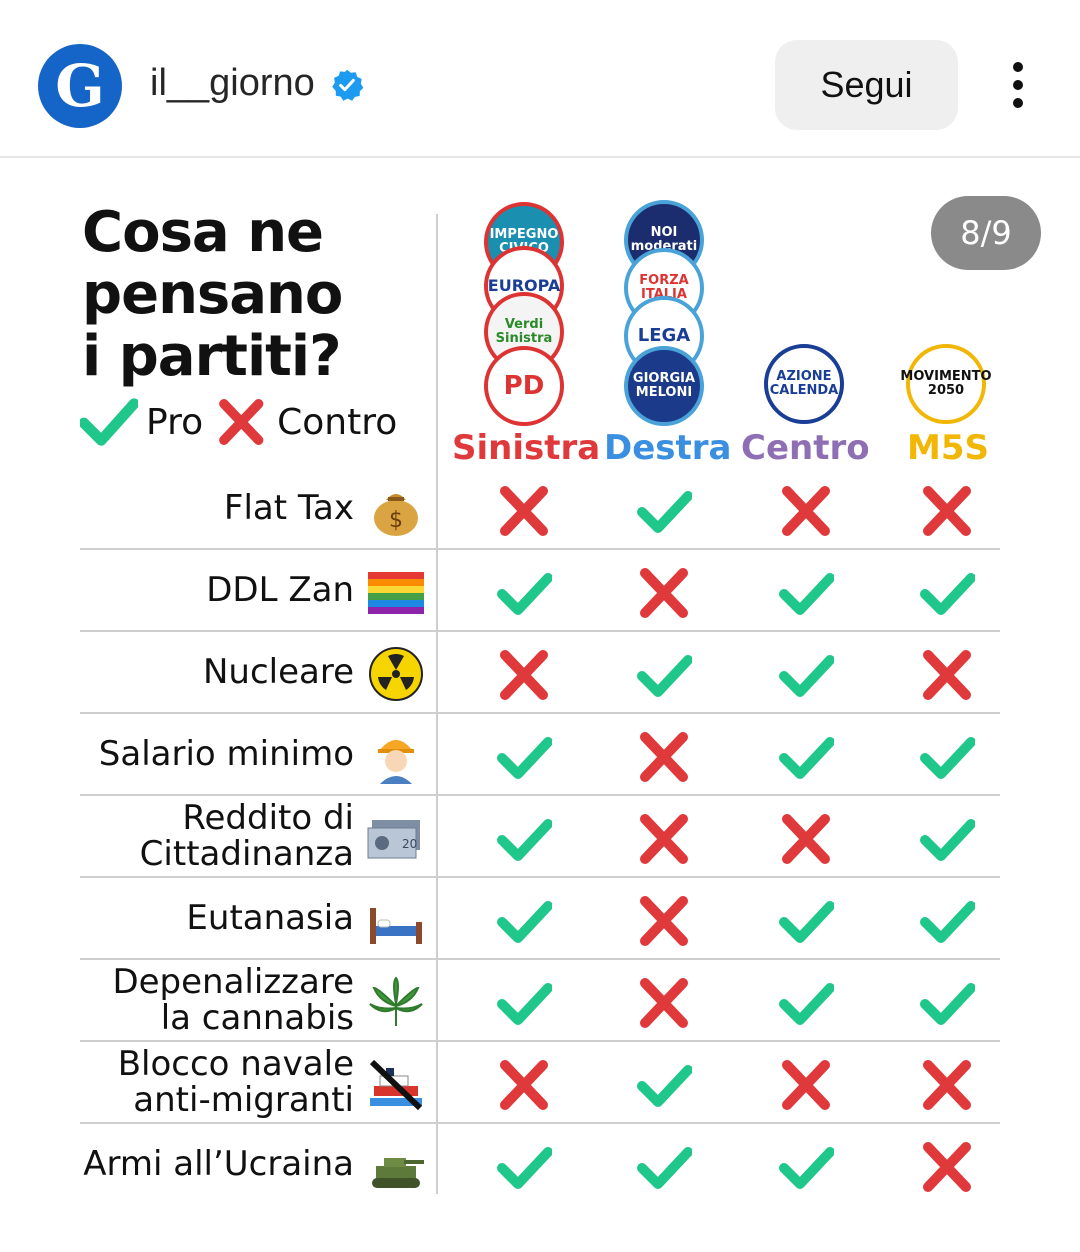  Describe the element at coordinates (233, 982) in the screenshot. I see `topic-label-line: Depenalizzare` at that location.